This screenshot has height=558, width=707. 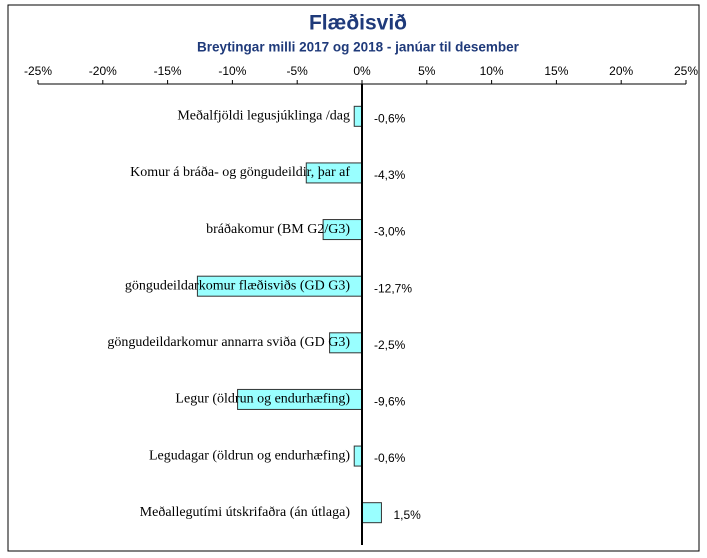 What do you see at coordinates (358, 23) in the screenshot?
I see `chart-title: Flæðisvið` at bounding box center [358, 23].